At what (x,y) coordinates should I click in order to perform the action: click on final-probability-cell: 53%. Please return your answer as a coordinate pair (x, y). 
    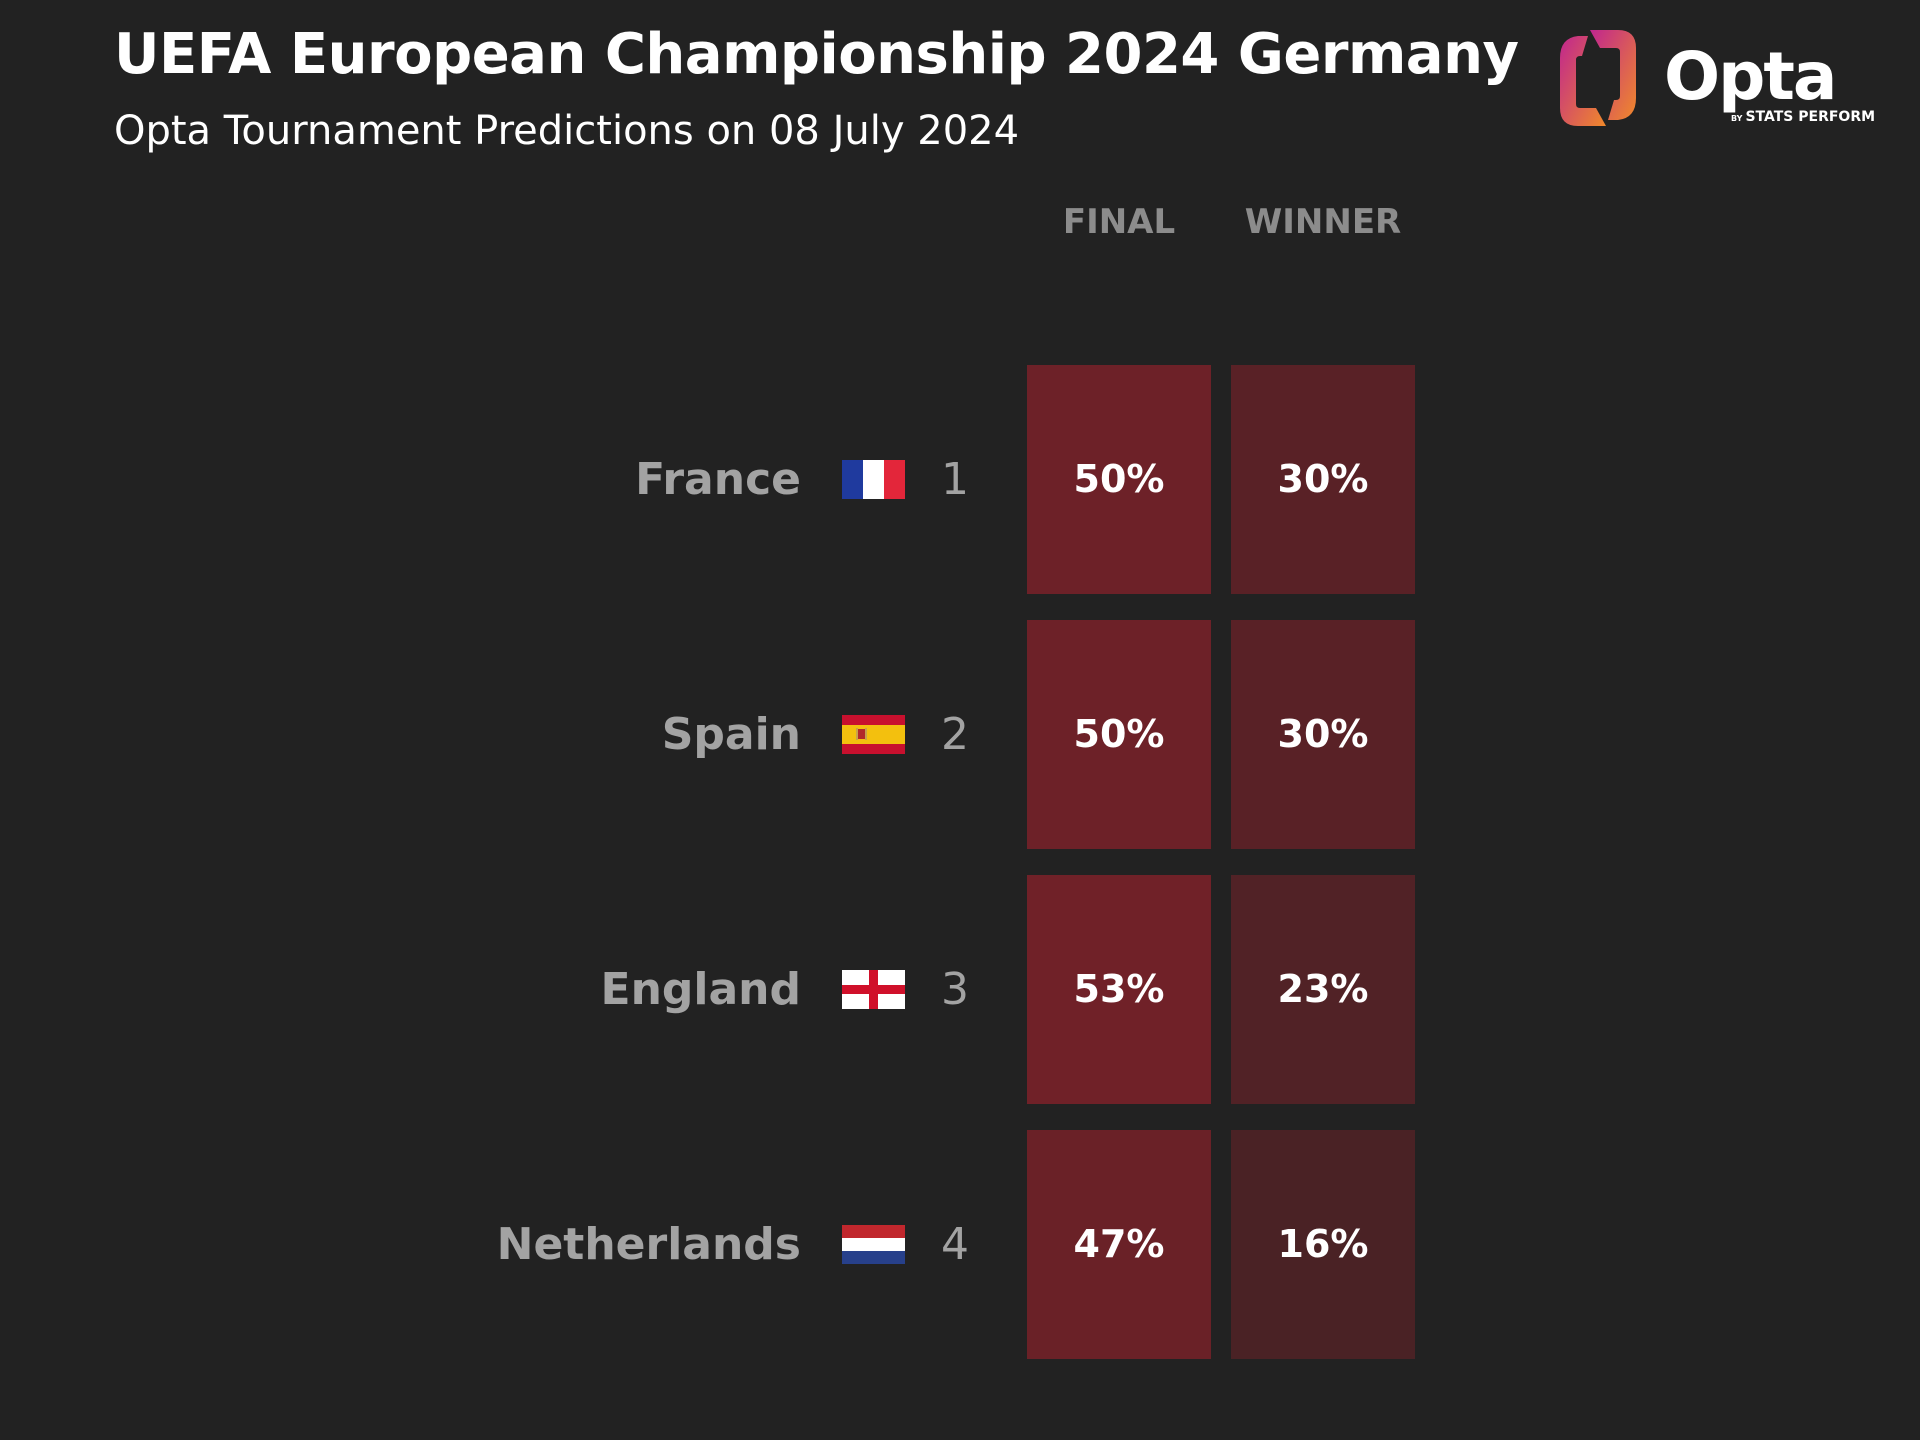
    Looking at the image, I should click on (1119, 989).